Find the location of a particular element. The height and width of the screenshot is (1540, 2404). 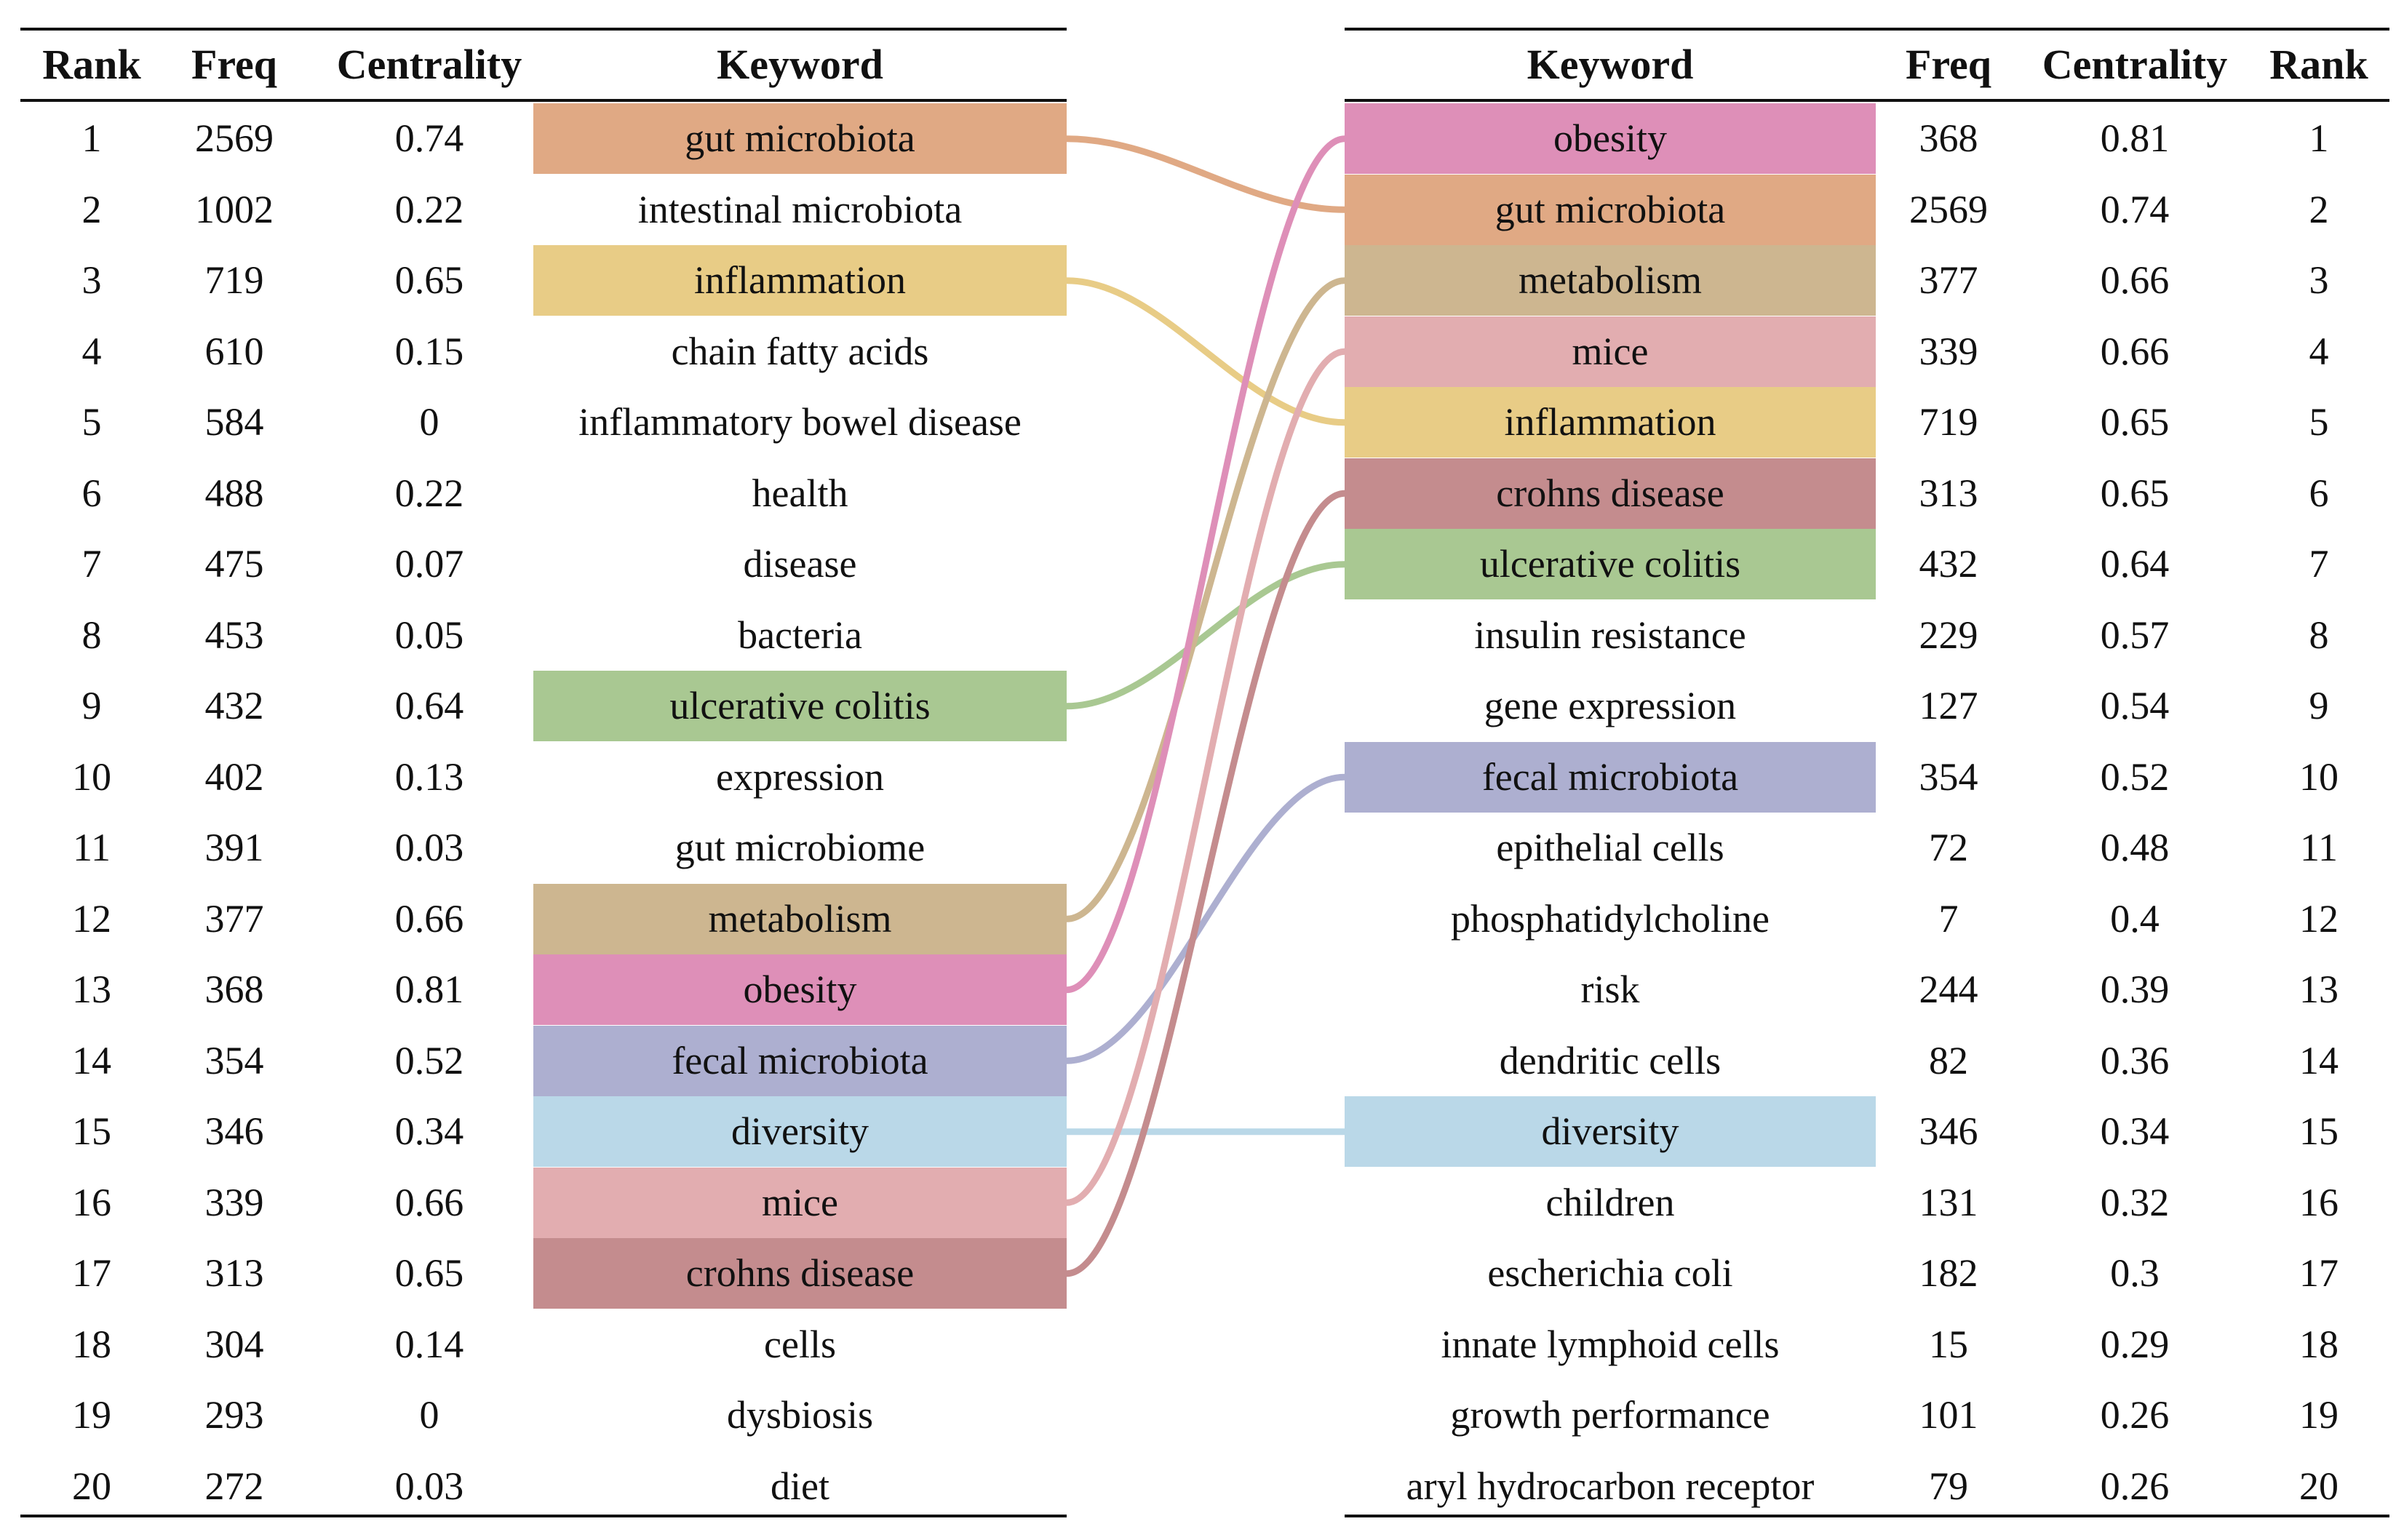

keyword-cell: insulin resistance is located at coordinates (1610, 635).